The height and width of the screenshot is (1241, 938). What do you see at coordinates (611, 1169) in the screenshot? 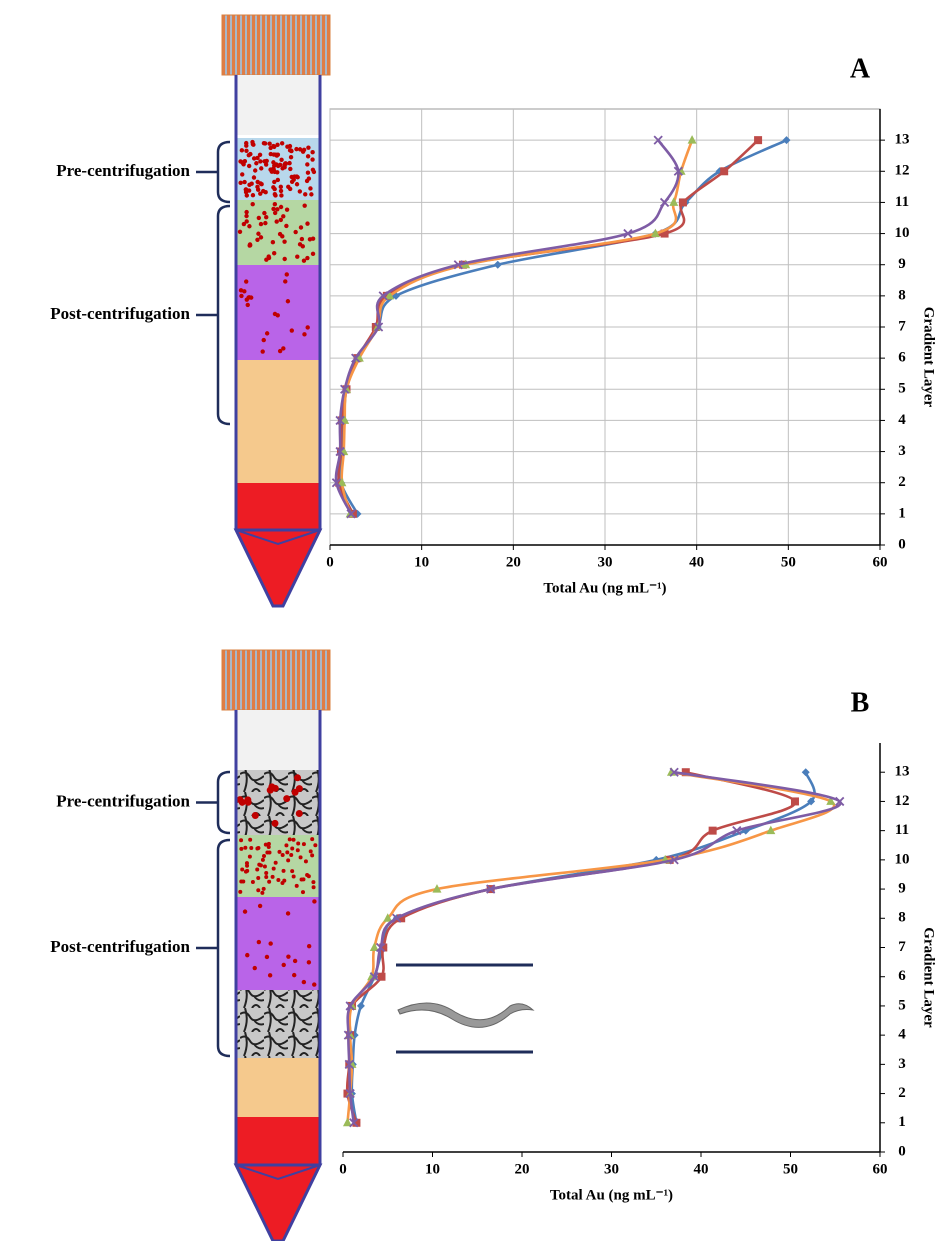
I see `x-tick-label: 30` at bounding box center [611, 1169].